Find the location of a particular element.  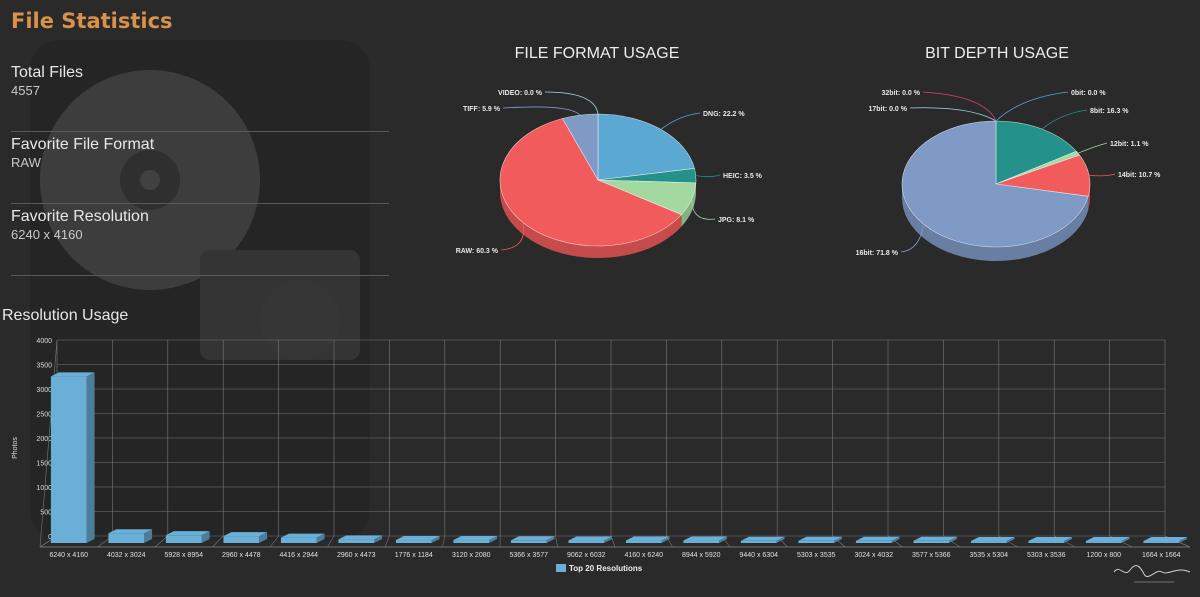

x-tick-label: 1776 x 1184 is located at coordinates (414, 555).